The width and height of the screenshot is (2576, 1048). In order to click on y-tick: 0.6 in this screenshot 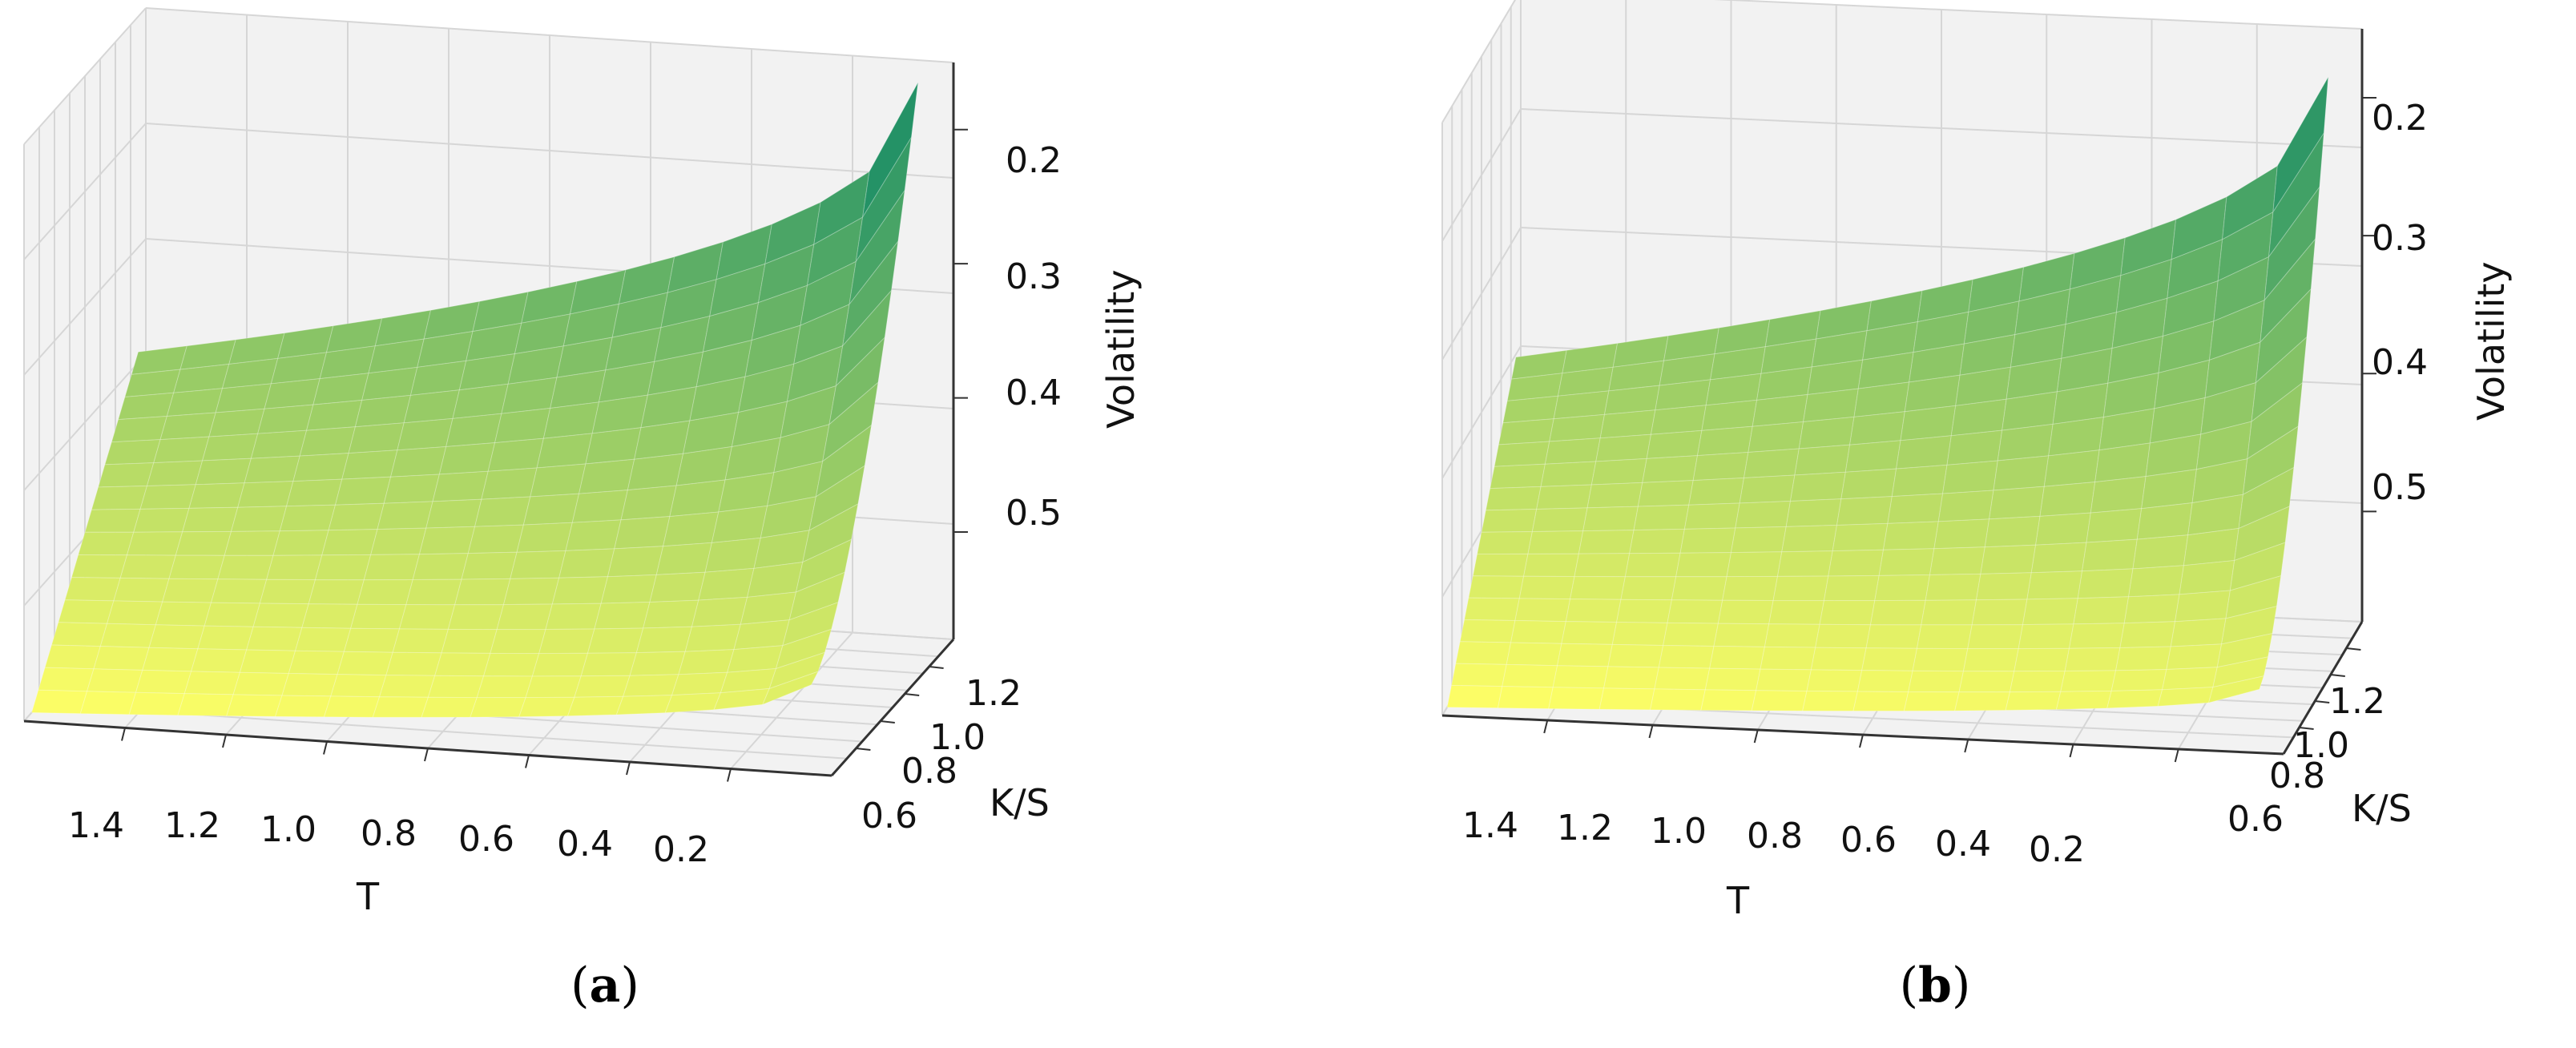, I will do `click(889, 816)`.